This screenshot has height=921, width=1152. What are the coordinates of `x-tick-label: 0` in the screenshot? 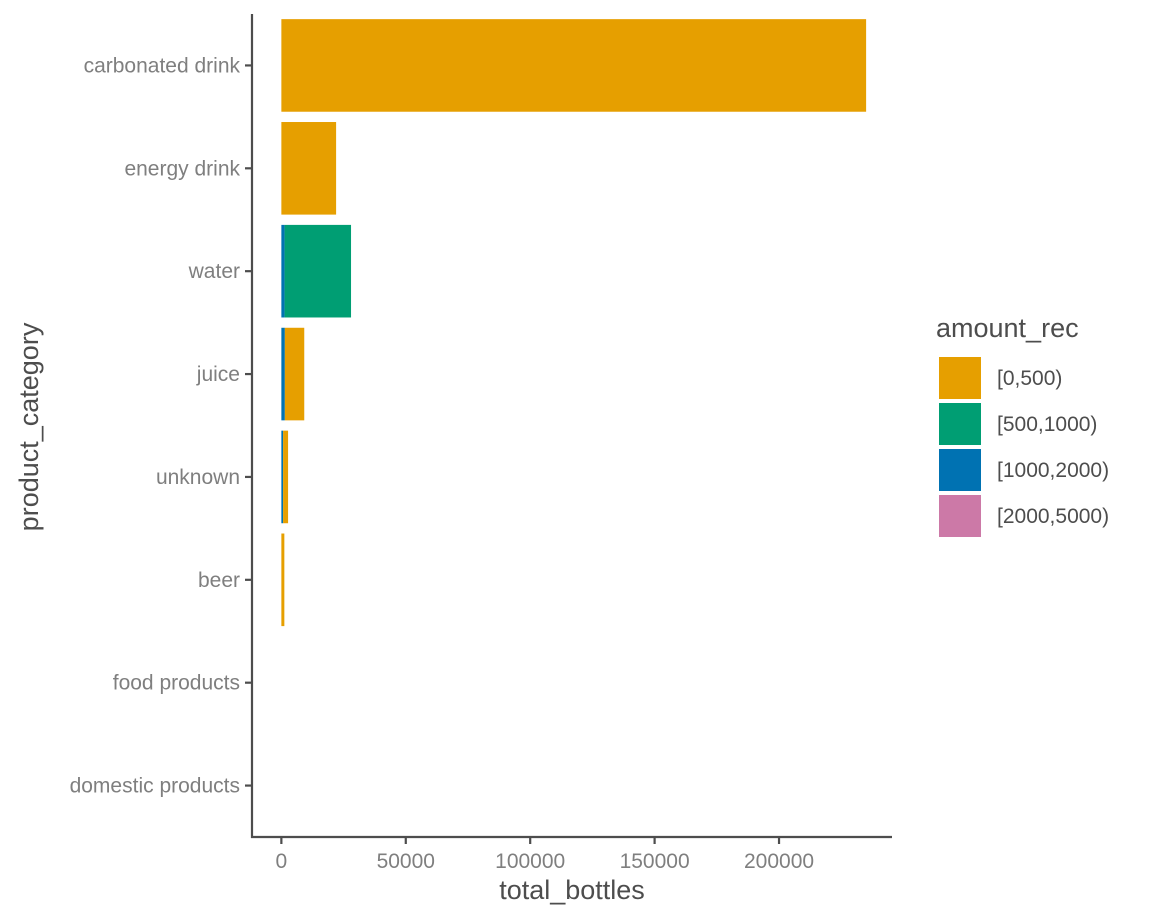 It's located at (282, 861).